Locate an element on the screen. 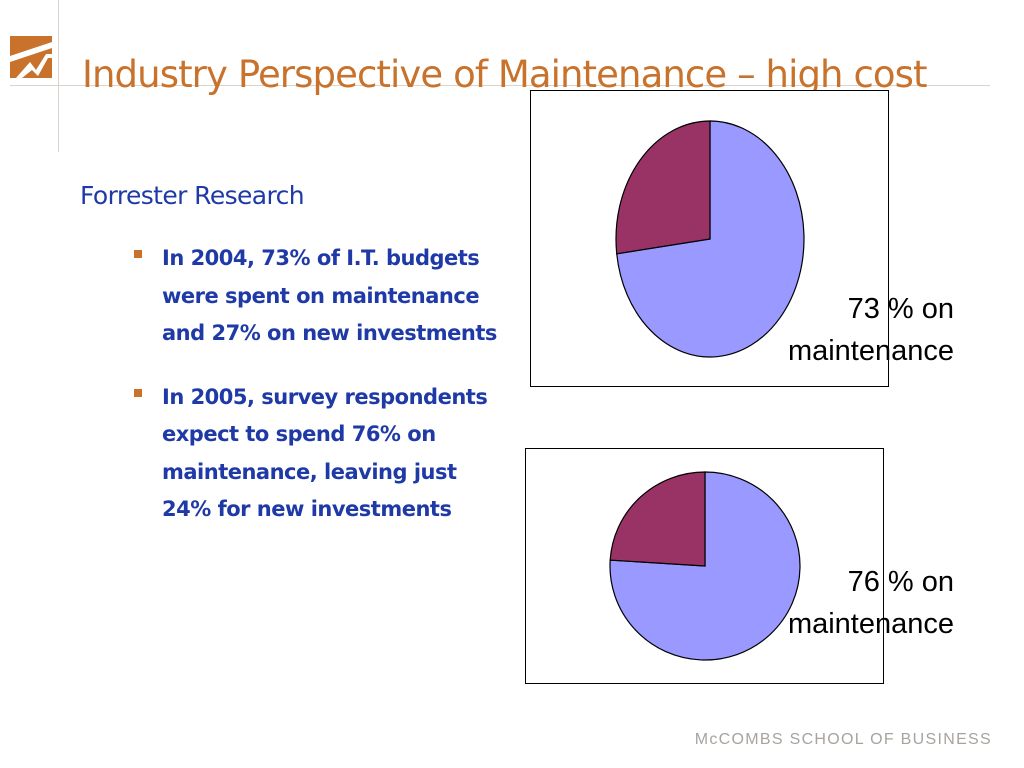 The image size is (1024, 768). footer-school-name: McCOMBS SCHOOL OF BUSINESS is located at coordinates (843, 739).